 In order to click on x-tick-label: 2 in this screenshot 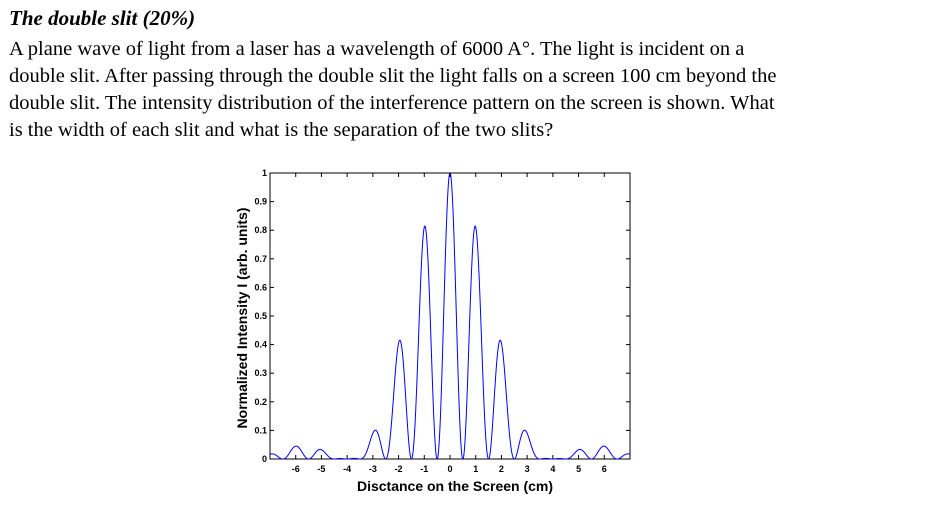, I will do `click(501, 469)`.